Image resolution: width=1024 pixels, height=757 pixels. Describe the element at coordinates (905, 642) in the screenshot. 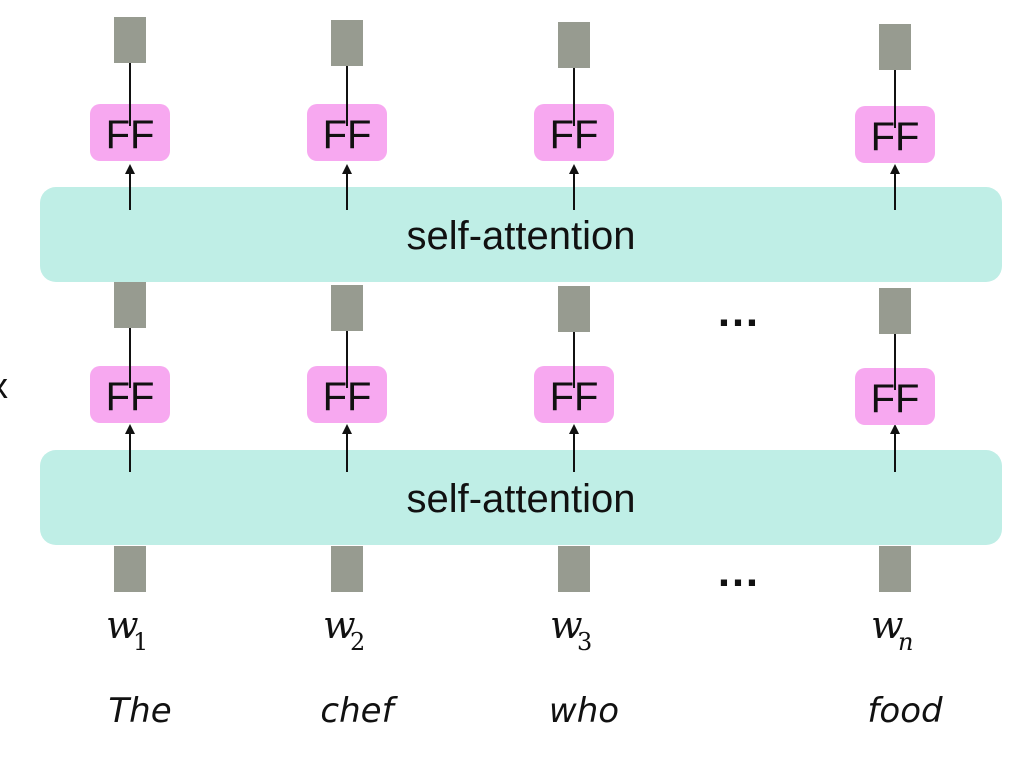

I see `token-subscript-4: n` at that location.